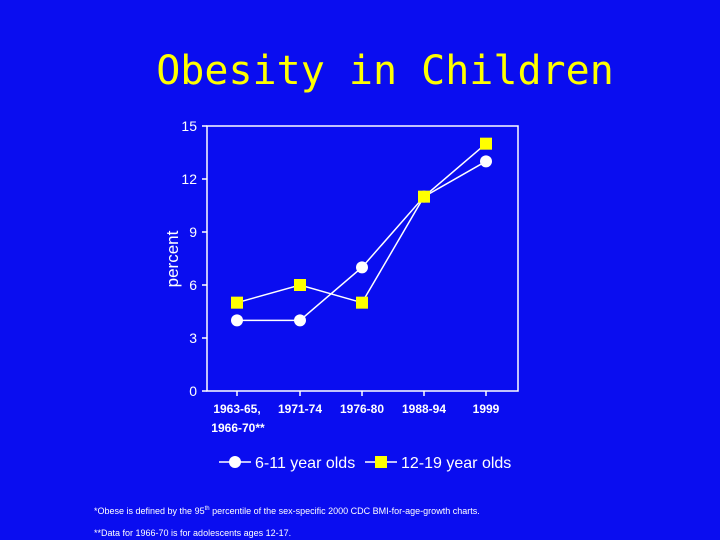 This screenshot has width=720, height=540. What do you see at coordinates (238, 418) in the screenshot?
I see `x-tick-label: 1963-65, 1966-70**` at bounding box center [238, 418].